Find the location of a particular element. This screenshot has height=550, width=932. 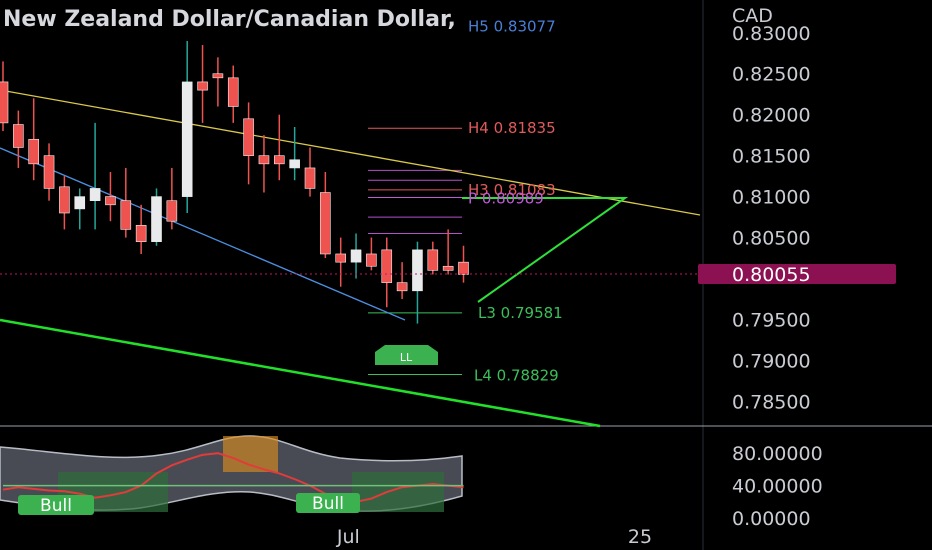

pivot-levels is located at coordinates (415, 251).